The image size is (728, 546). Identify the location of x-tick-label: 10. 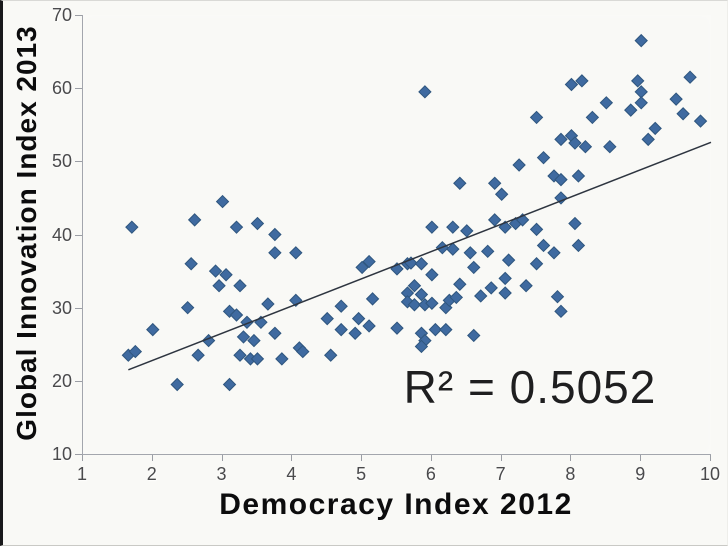
(710, 474).